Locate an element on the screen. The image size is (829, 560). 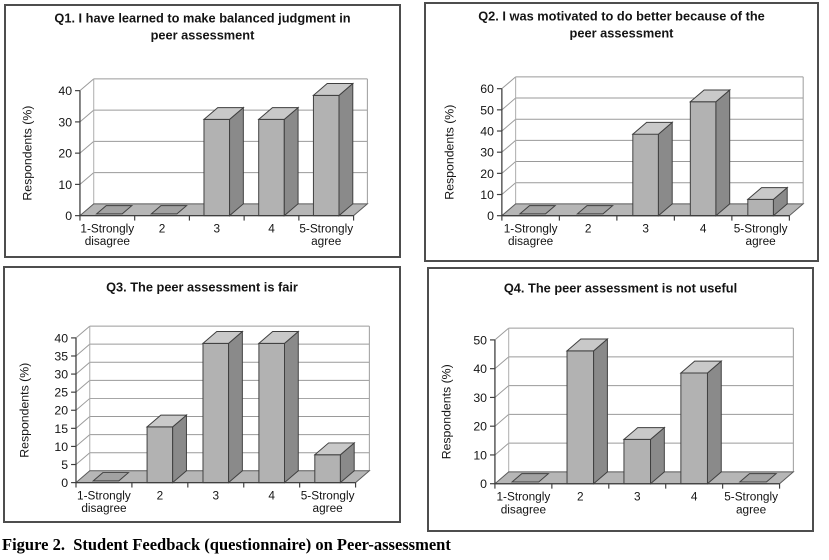
chart-title: Q3. The peer assessment is fair is located at coordinates (202, 287).